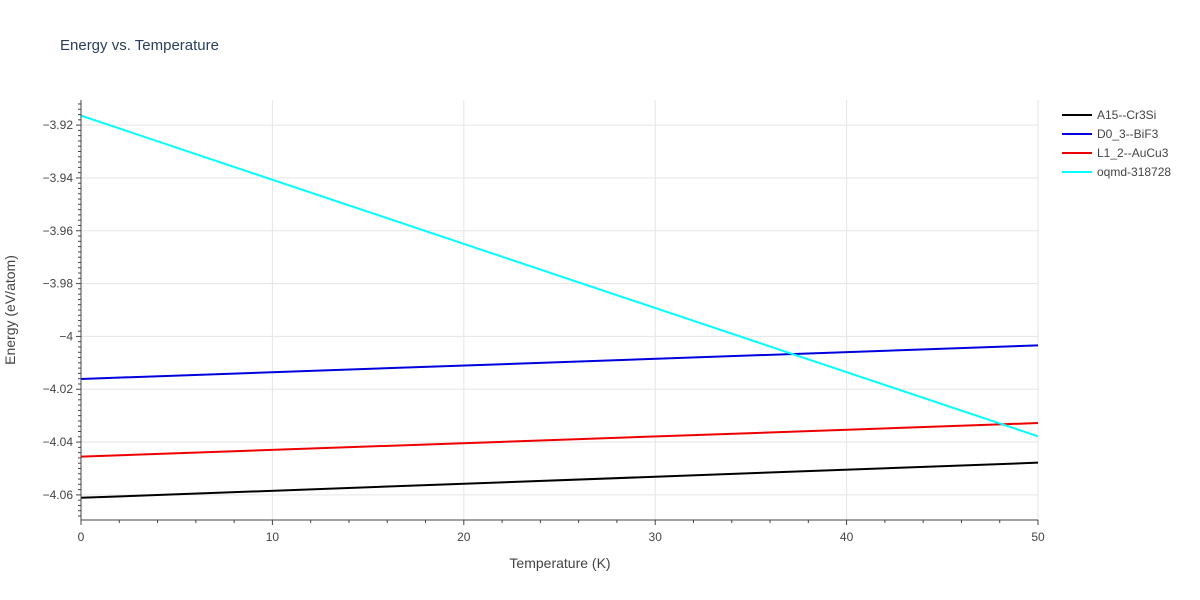 This screenshot has width=1200, height=600. Describe the element at coordinates (1126, 115) in the screenshot. I see `legend-label: A15--Cr3Si` at that location.